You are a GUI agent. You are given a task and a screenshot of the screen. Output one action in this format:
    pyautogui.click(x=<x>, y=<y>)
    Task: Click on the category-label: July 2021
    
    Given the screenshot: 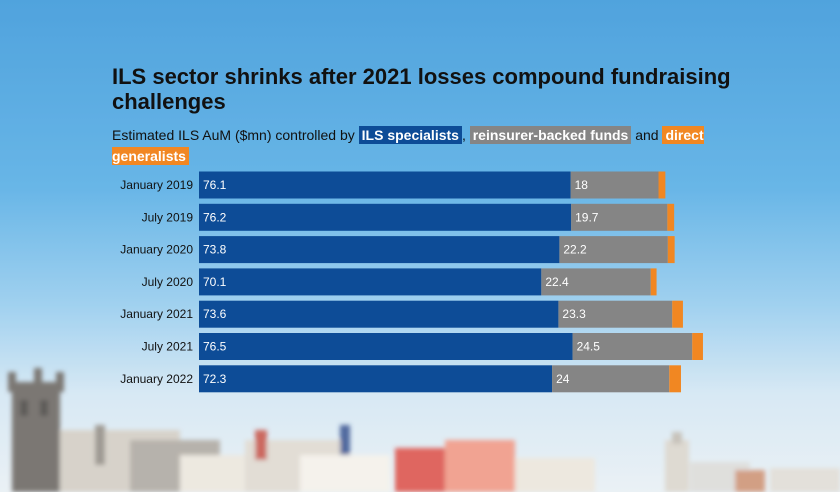 What is the action you would take?
    pyautogui.click(x=168, y=347)
    